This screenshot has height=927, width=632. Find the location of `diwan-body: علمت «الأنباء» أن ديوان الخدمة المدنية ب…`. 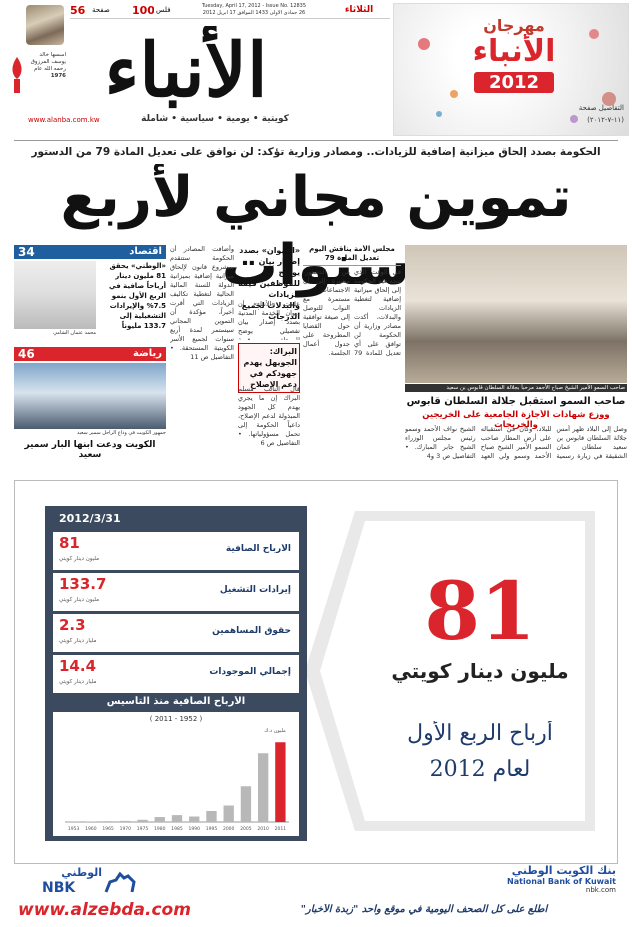

diwan-body: علمت «الأنباء» أن ديوان الخدمة المدنية ب… is located at coordinates (269, 320).